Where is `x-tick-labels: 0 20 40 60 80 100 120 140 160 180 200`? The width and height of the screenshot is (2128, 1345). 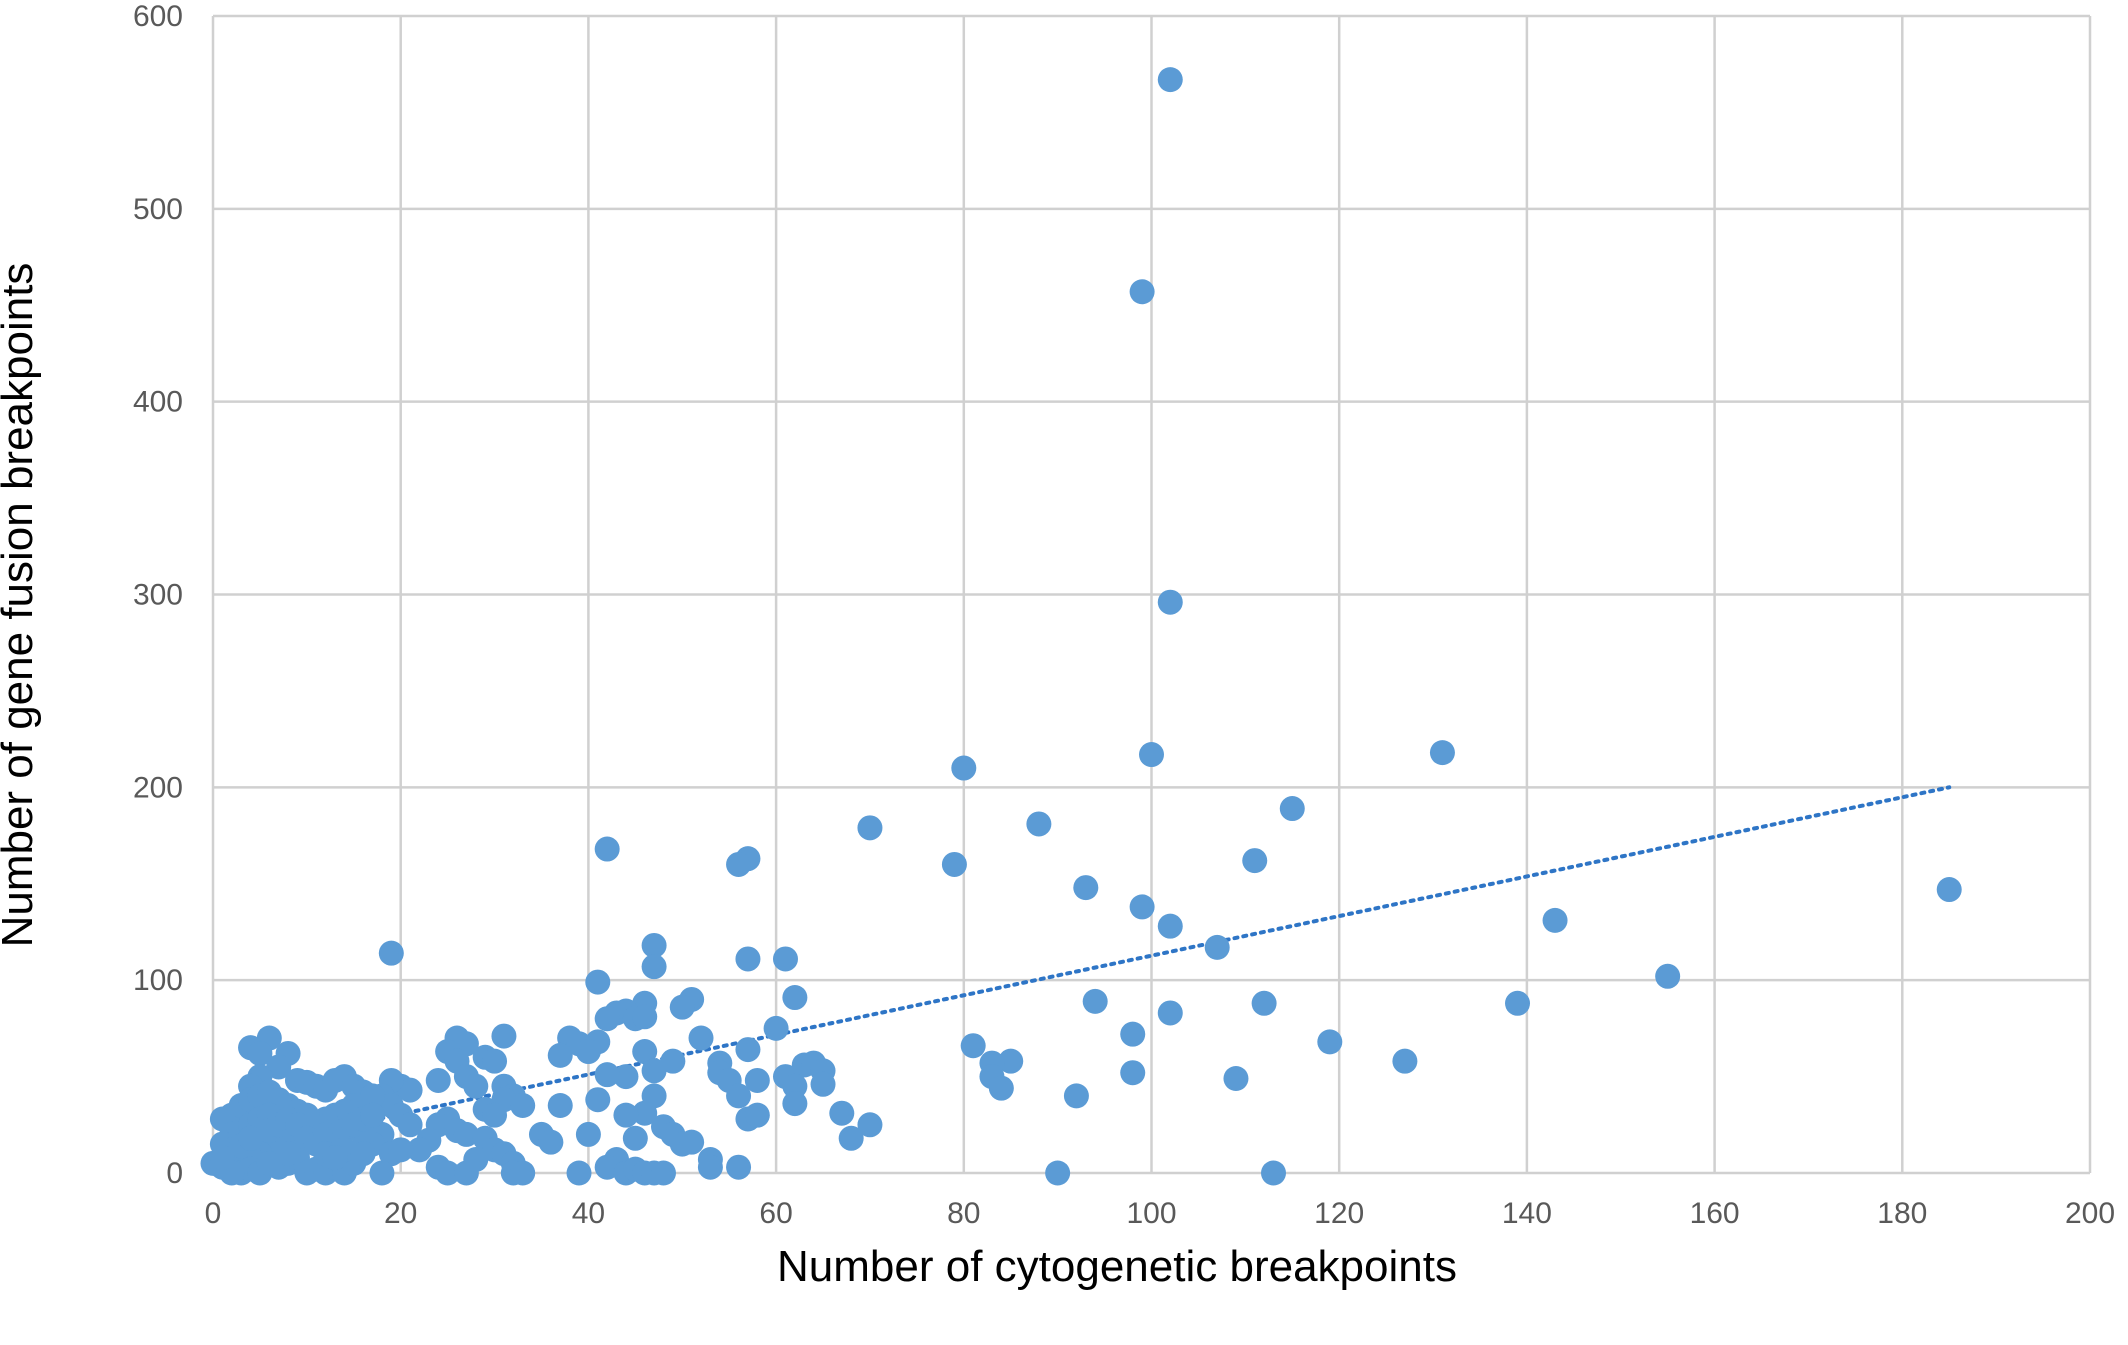 x-tick-labels: 0 20 40 60 80 100 120 140 160 180 200 is located at coordinates (1160, 1213).